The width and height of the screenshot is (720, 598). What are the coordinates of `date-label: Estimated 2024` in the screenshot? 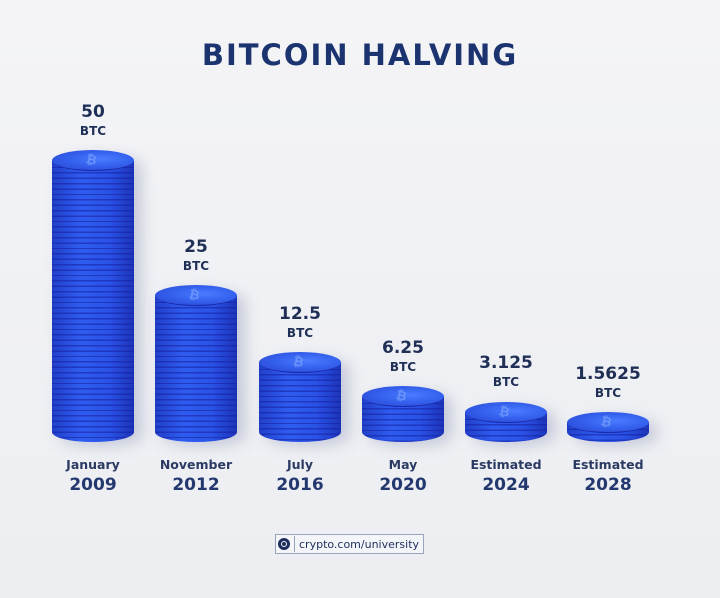 It's located at (506, 476).